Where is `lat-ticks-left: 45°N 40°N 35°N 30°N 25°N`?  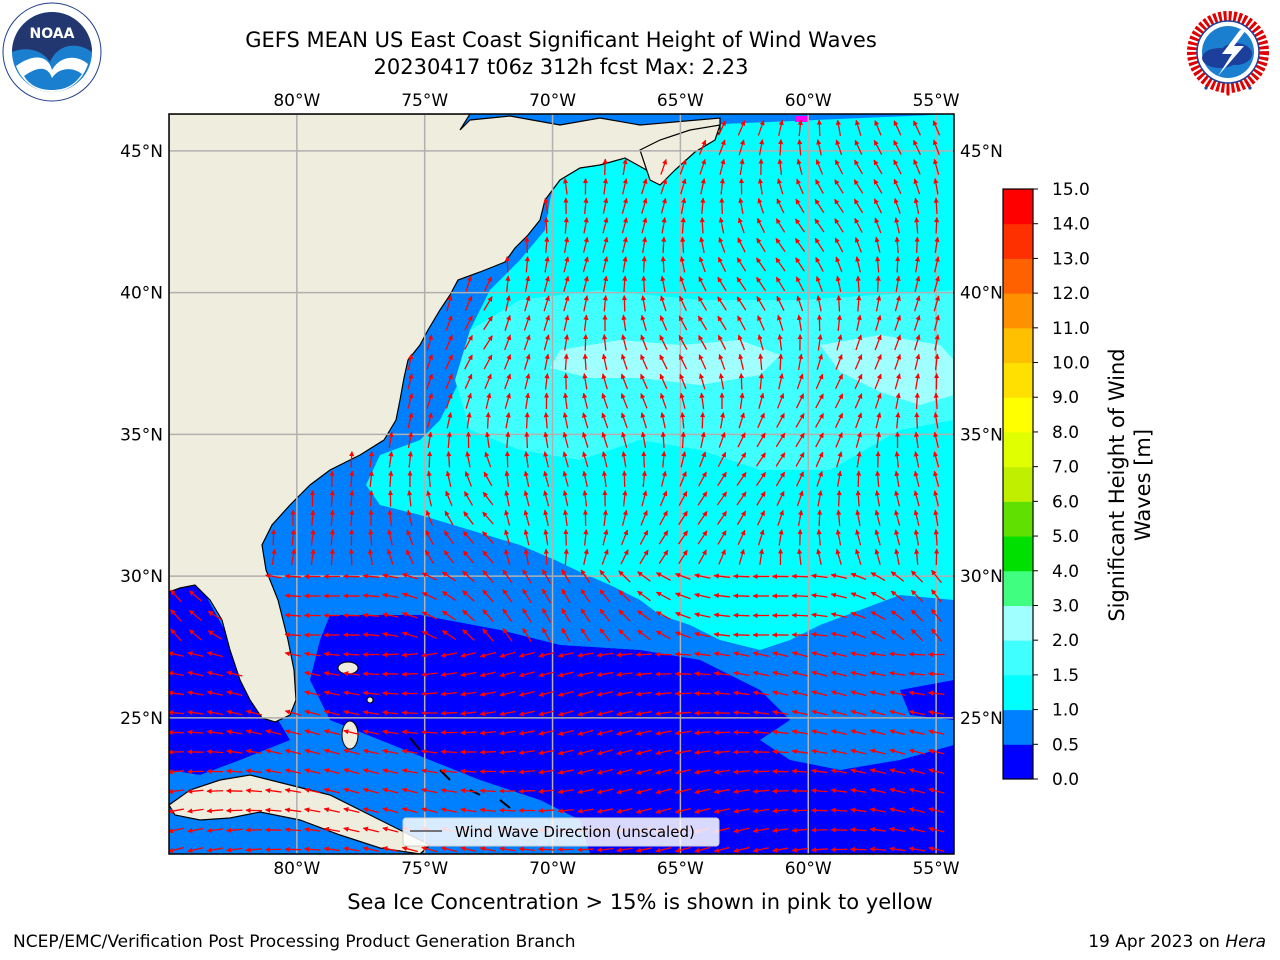 lat-ticks-left: 45°N 40°N 35°N 30°N 25°N is located at coordinates (141, 435).